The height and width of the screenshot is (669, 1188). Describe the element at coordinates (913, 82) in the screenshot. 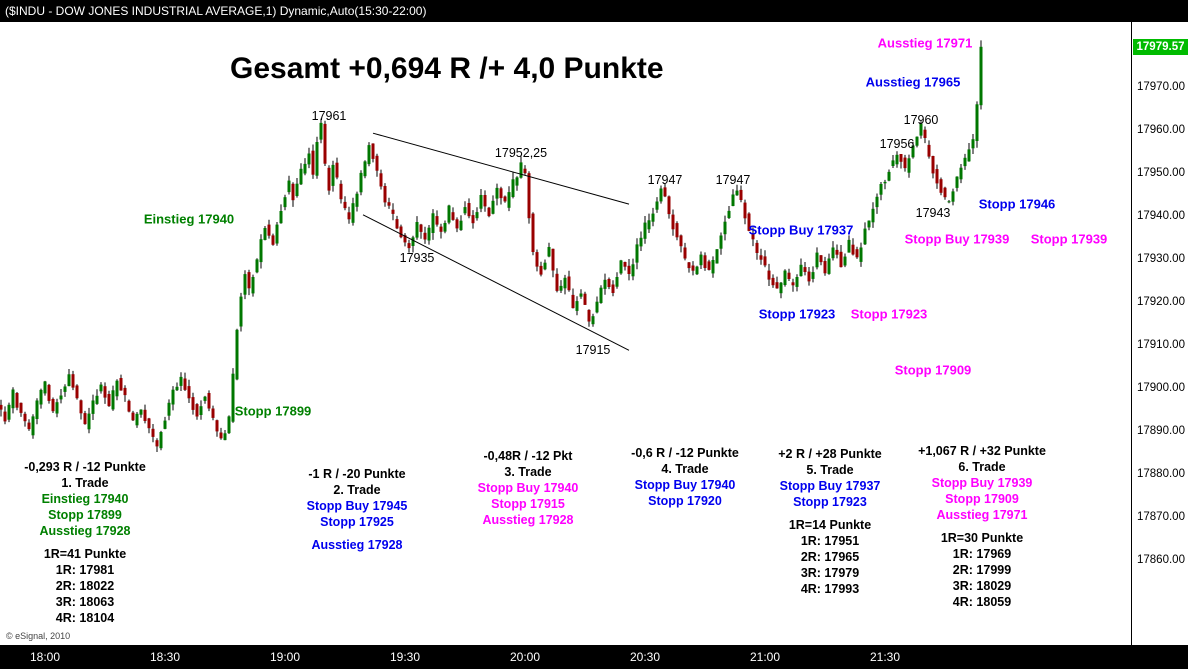

I see `chart-annotation: Ausstieg 17965` at that location.